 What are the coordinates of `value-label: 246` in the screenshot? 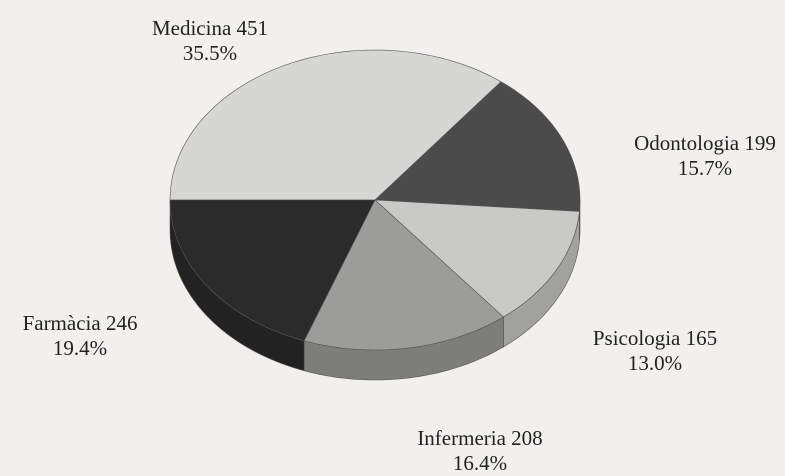 It's located at (122, 323).